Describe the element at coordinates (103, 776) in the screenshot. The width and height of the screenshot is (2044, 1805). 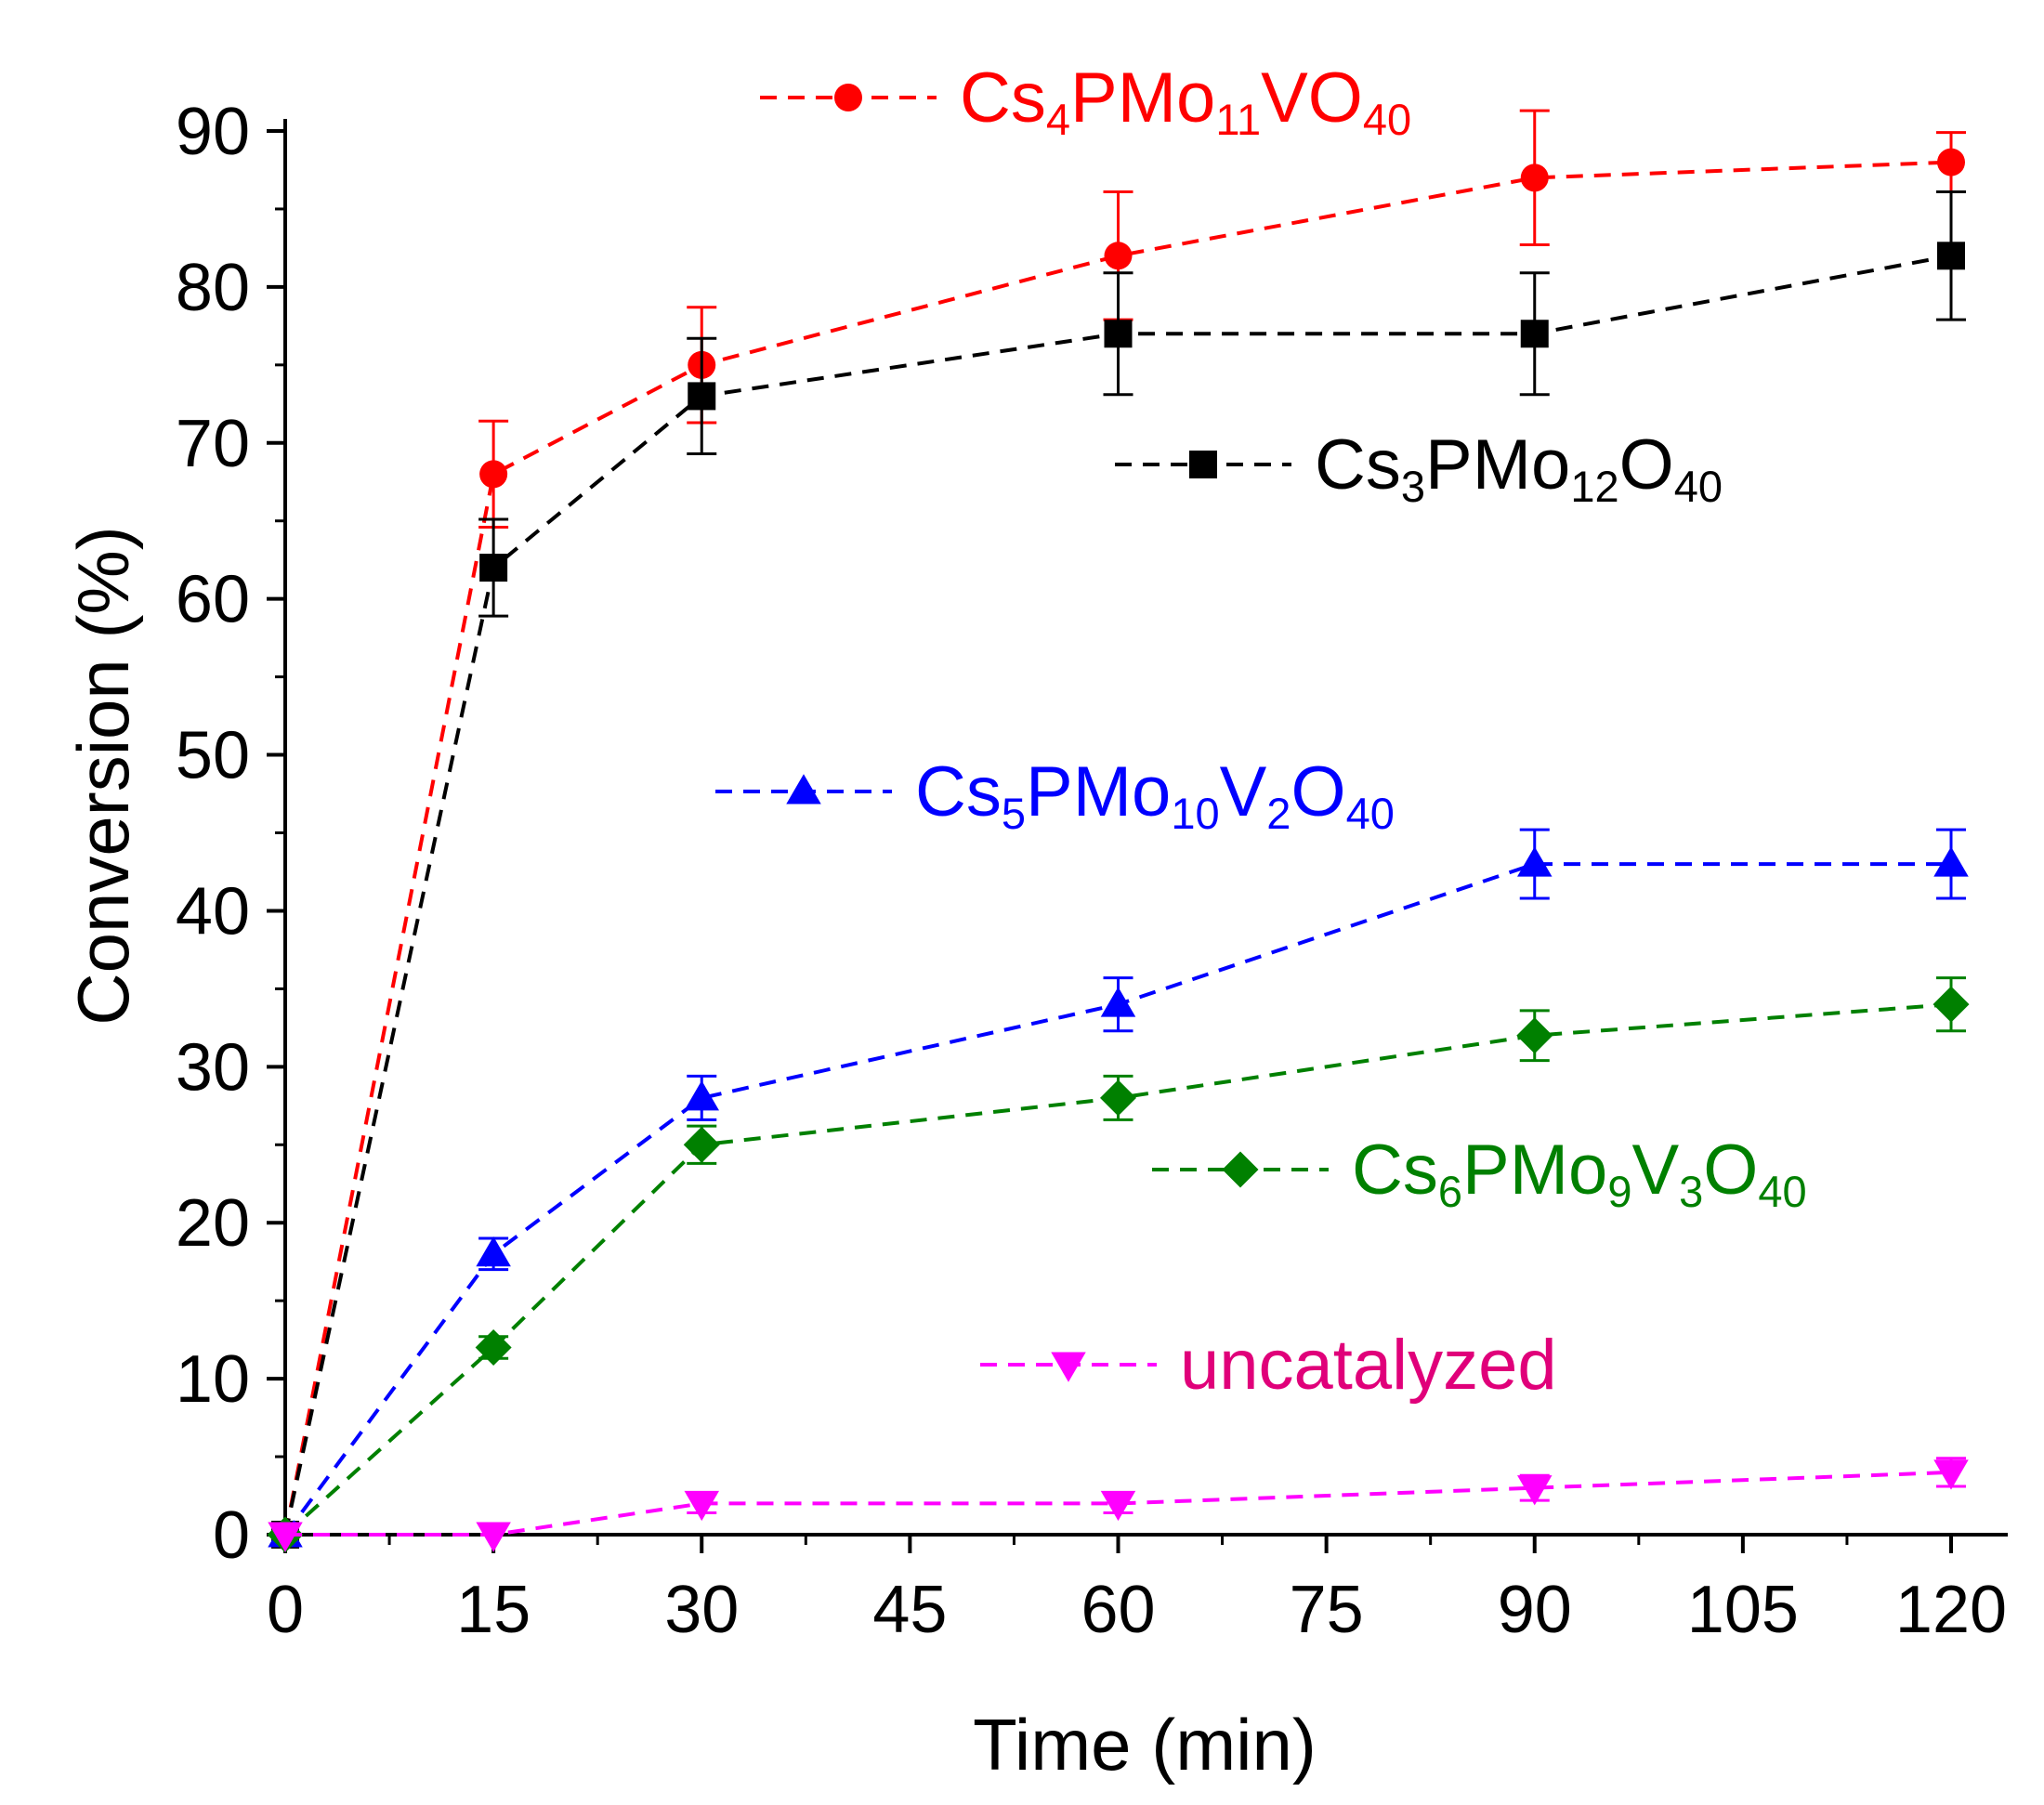
I see `y-axis-title: Conversion (%)` at that location.